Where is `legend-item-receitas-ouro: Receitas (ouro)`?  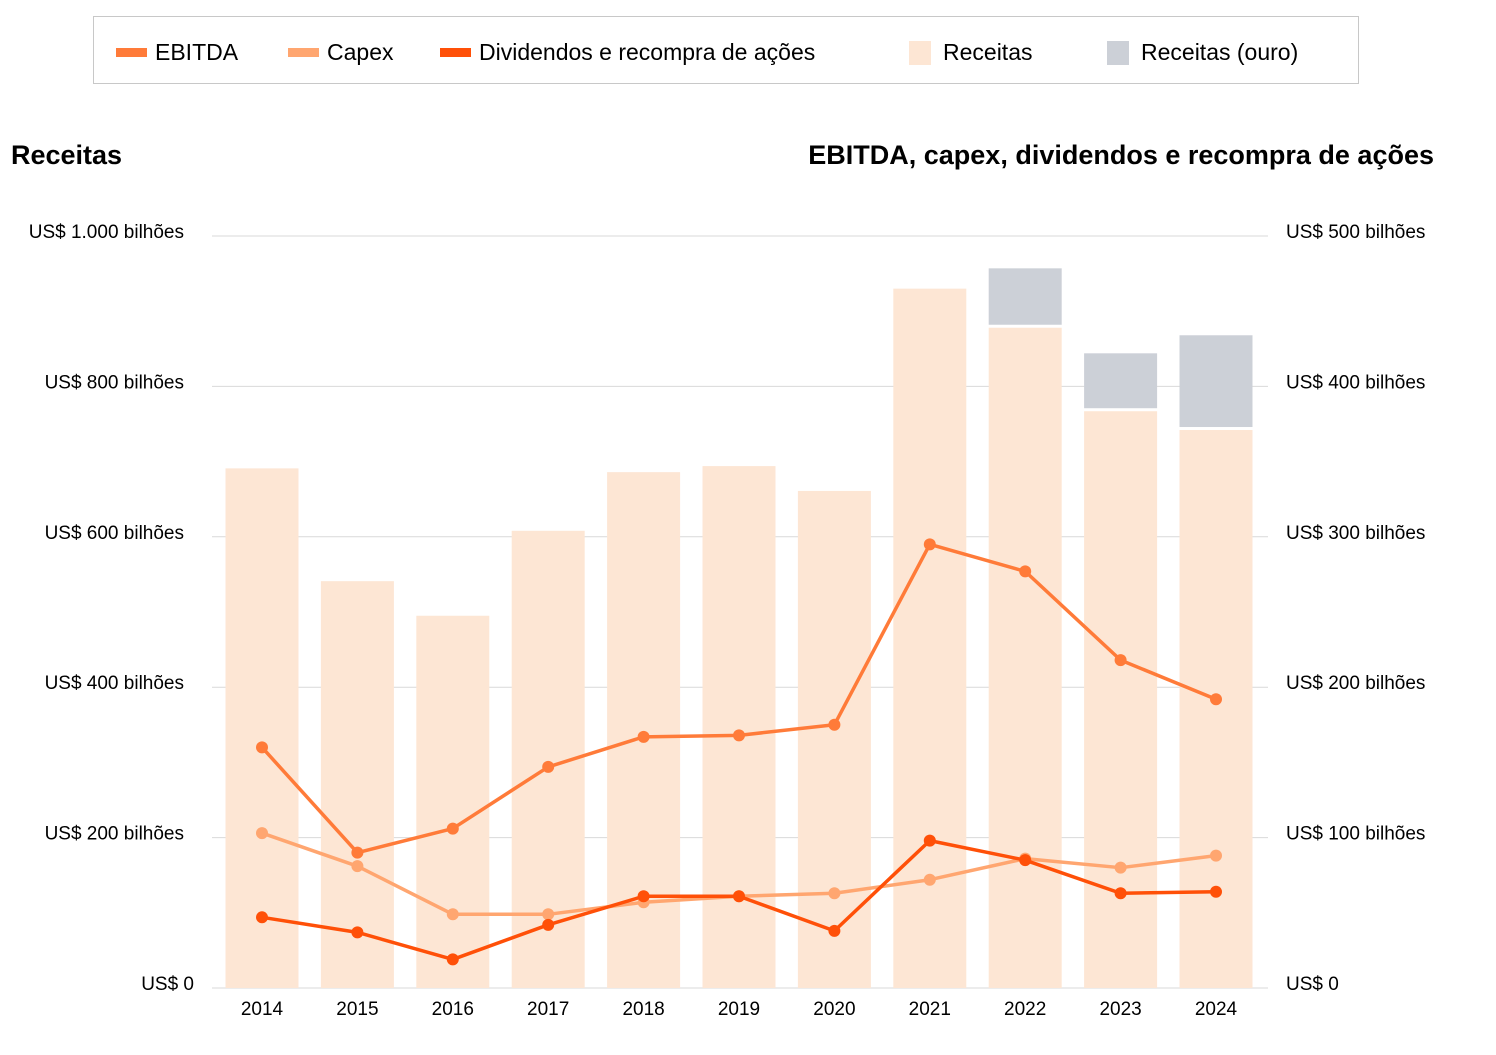
legend-item-receitas-ouro: Receitas (ouro) is located at coordinates (1202, 52).